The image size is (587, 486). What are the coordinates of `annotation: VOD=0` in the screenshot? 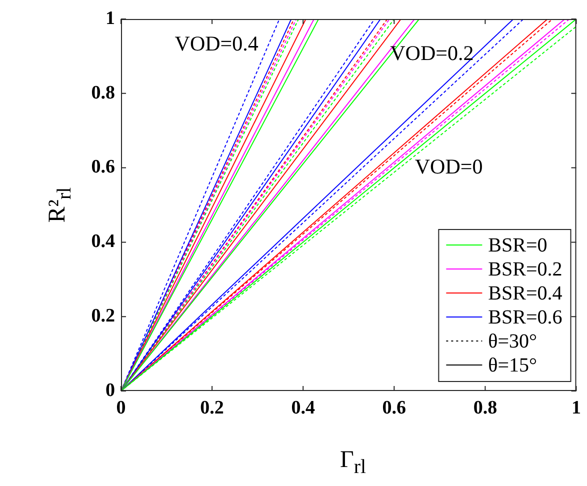 It's located at (448, 166).